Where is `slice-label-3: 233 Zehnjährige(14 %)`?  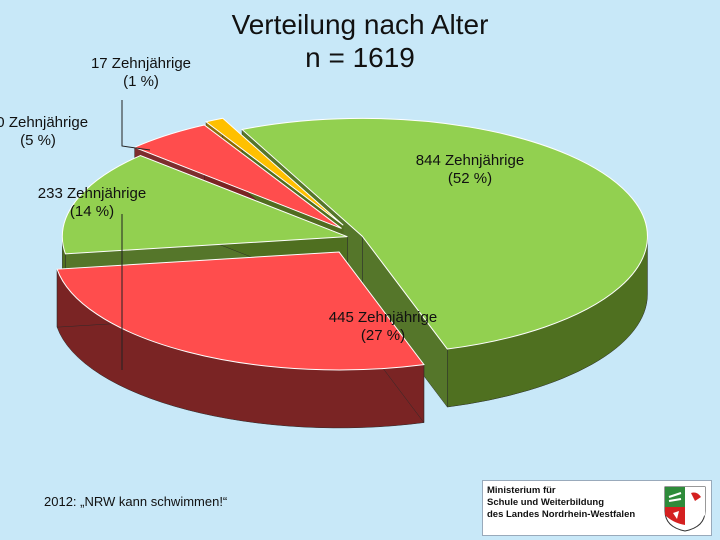 slice-label-3: 233 Zehnjährige(14 %) is located at coordinates (92, 202).